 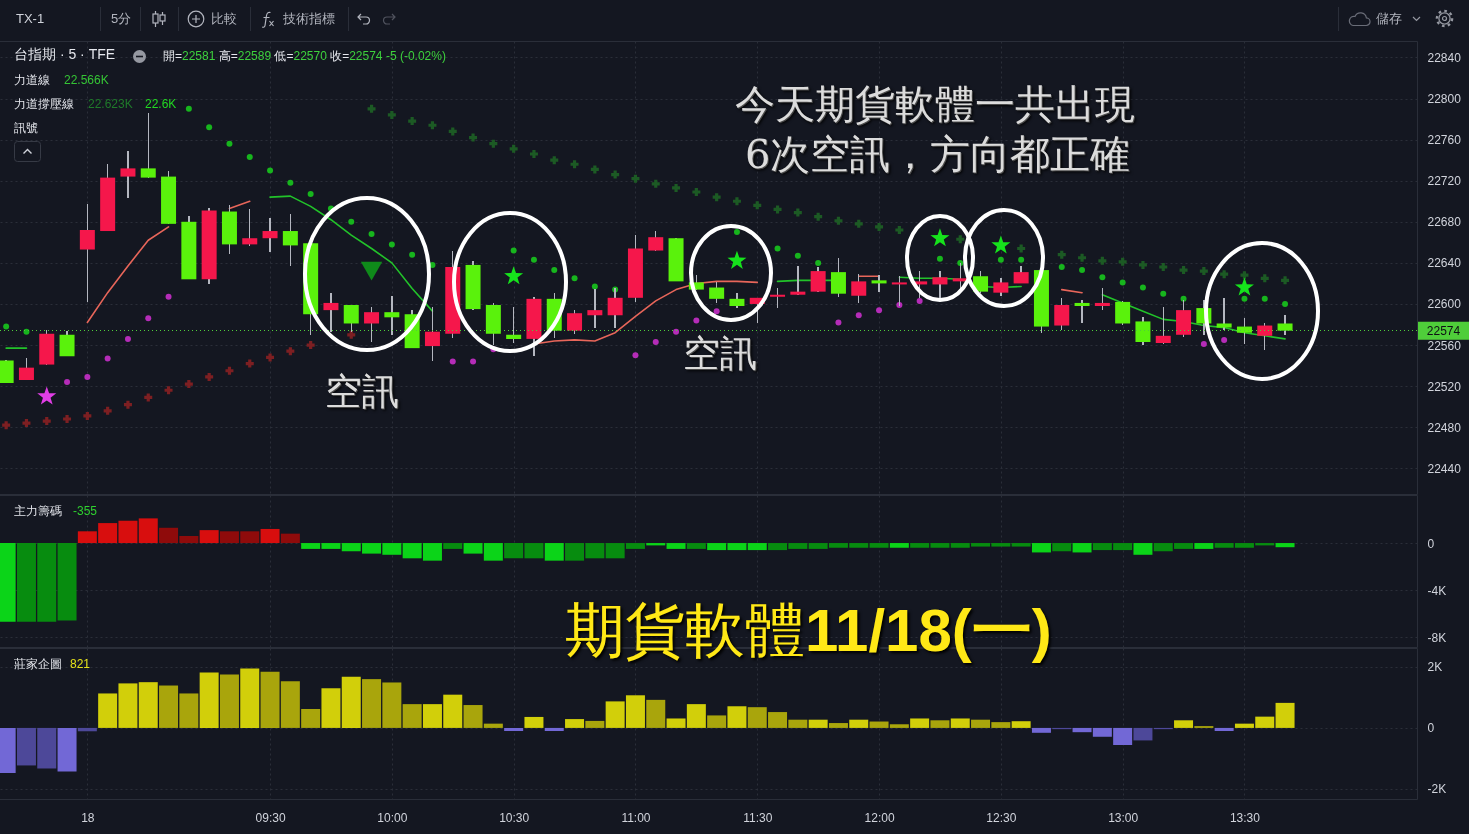 What do you see at coordinates (86, 80) in the screenshot?
I see `annotation: 22.566K` at bounding box center [86, 80].